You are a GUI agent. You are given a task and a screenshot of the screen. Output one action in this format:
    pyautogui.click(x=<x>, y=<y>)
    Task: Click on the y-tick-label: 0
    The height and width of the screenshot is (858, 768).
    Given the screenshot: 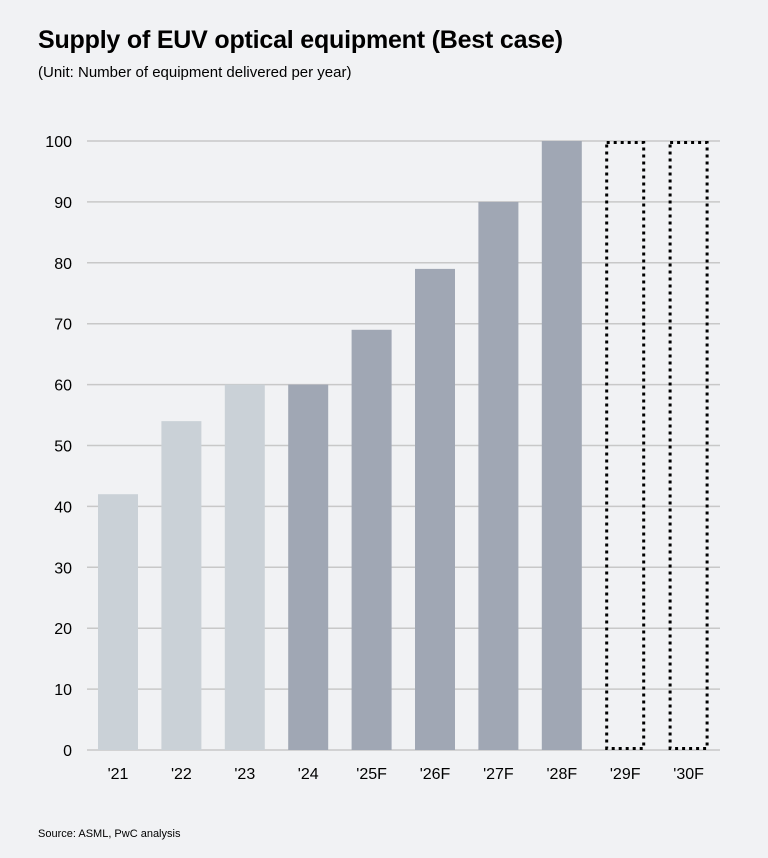 What is the action you would take?
    pyautogui.click(x=67, y=751)
    